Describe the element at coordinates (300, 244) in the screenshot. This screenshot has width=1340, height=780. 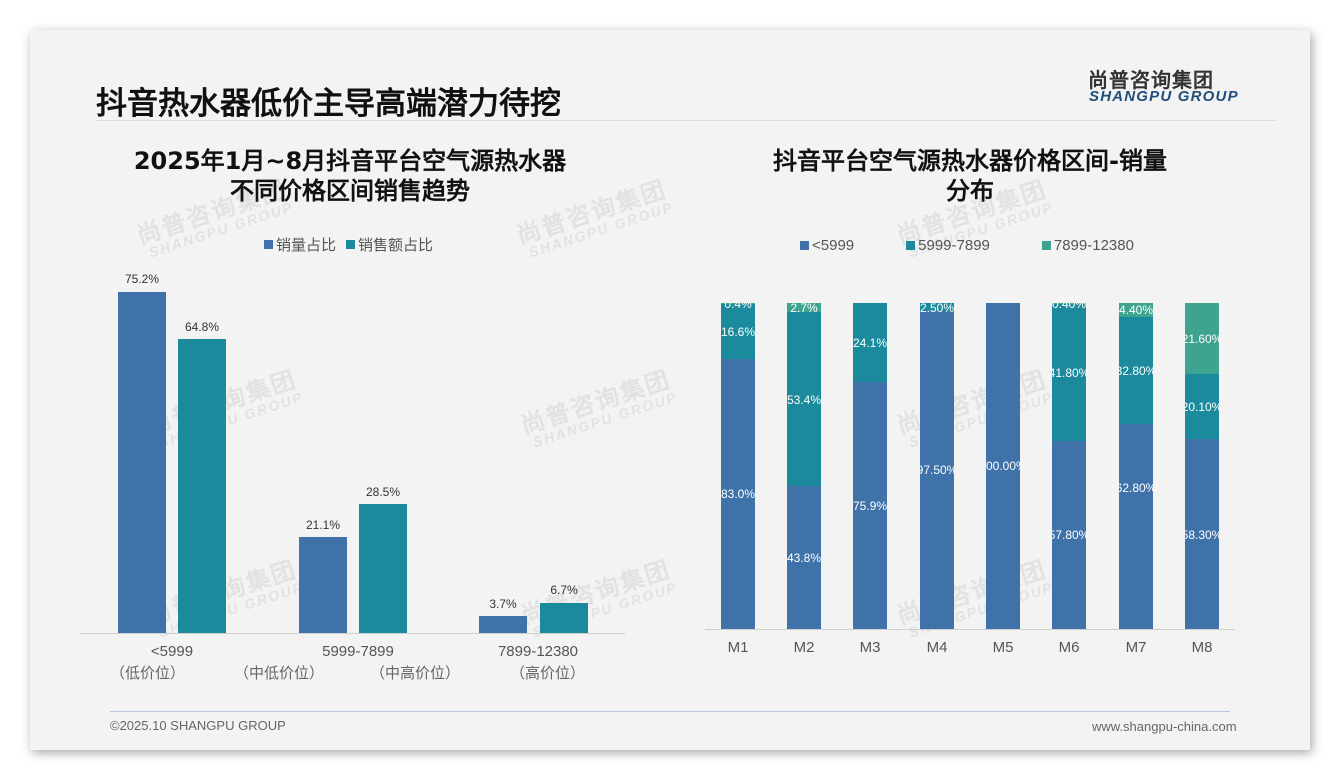
I see `legend-item-volume-share: 销量占比` at that location.